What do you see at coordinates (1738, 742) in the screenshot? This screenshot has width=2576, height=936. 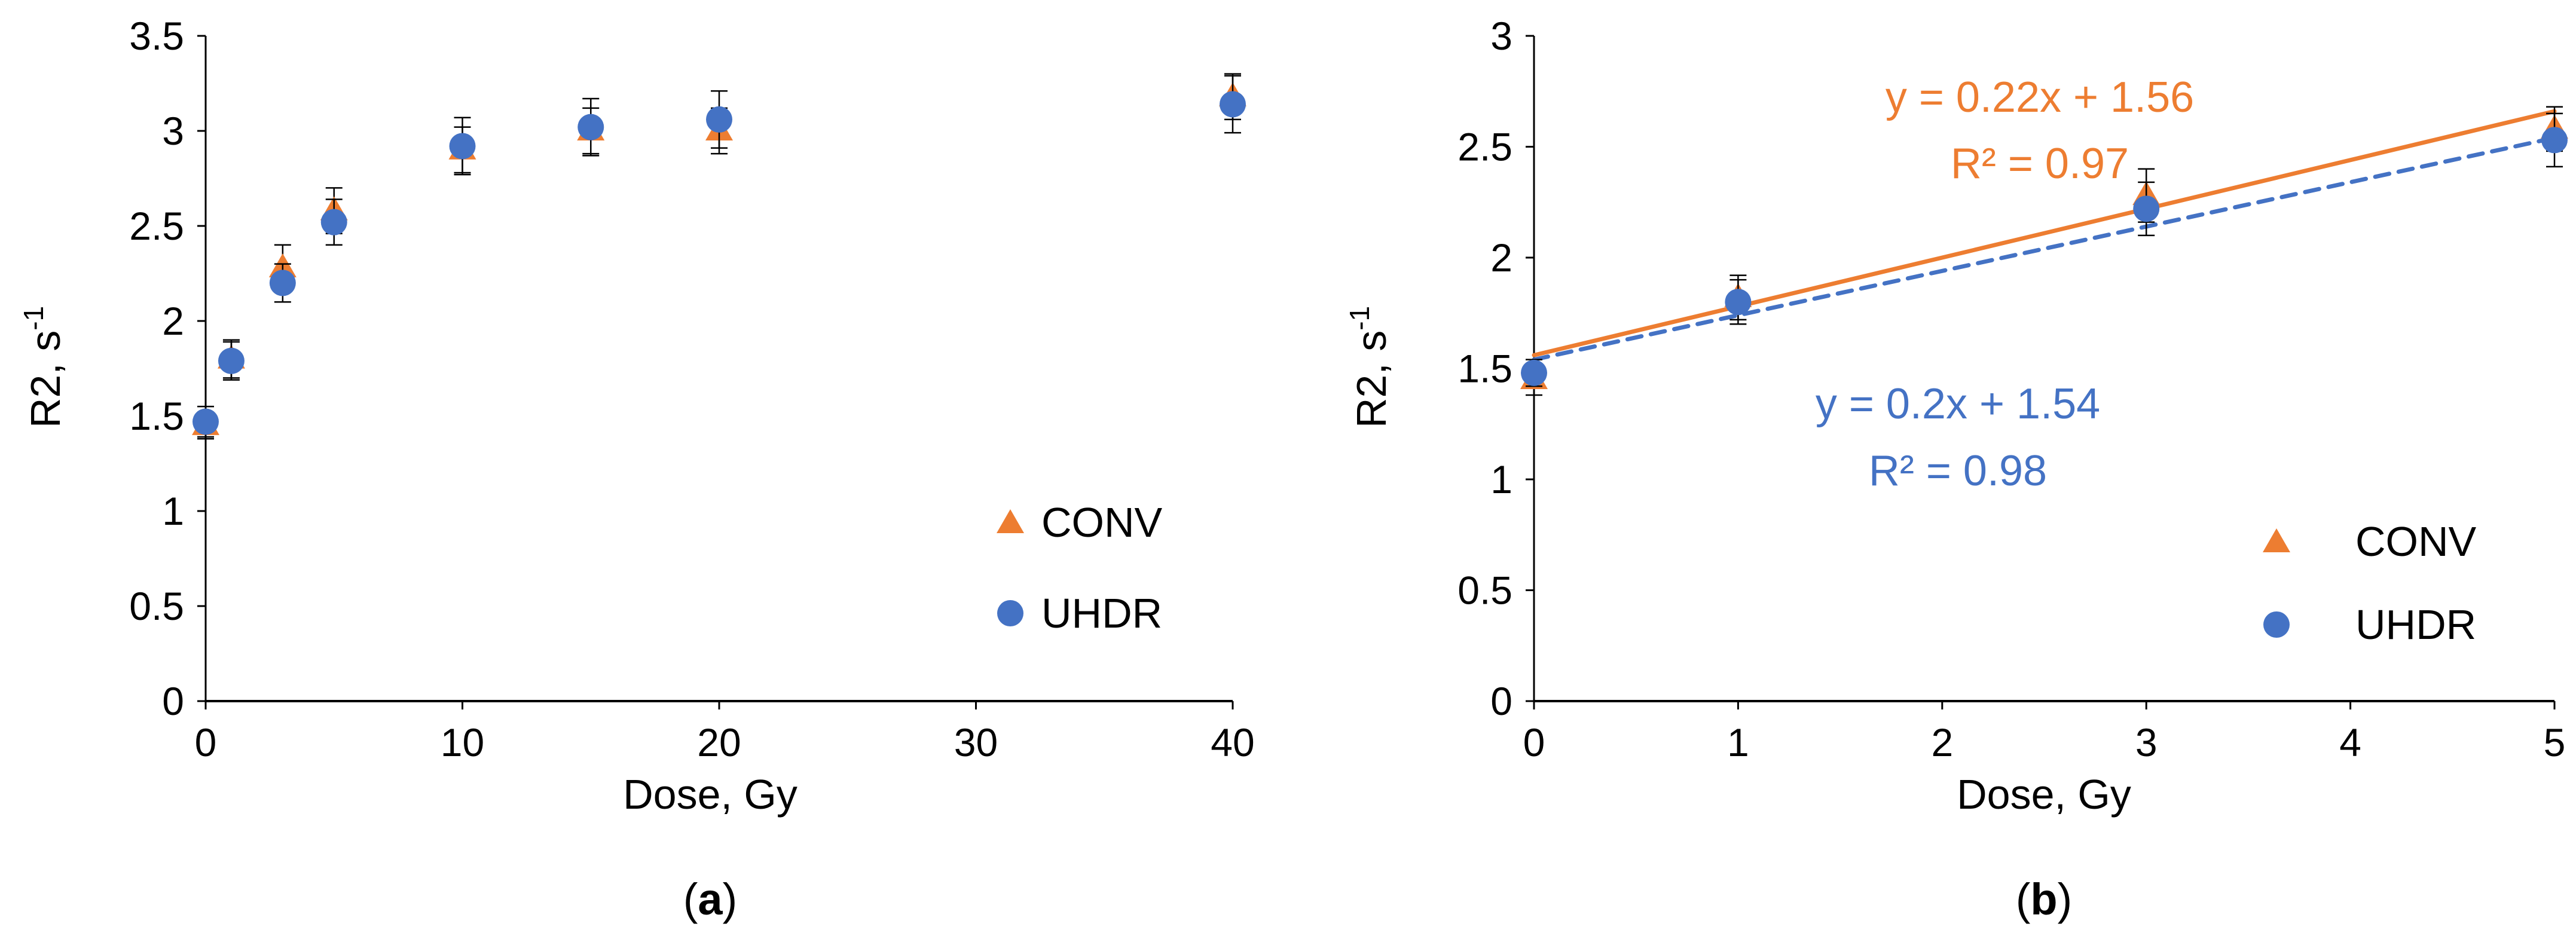 I see `chart-b-x-tick-label-1: 1` at bounding box center [1738, 742].